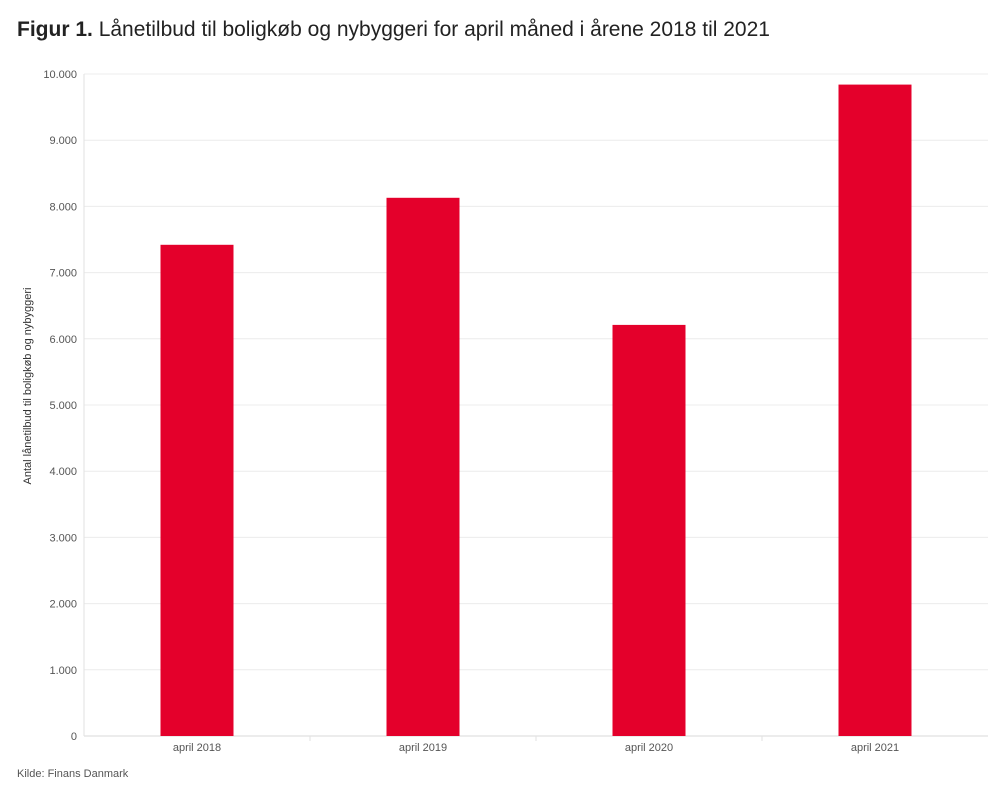 This screenshot has height=800, width=1000. I want to click on y-tick-label: 8.000, so click(63, 207).